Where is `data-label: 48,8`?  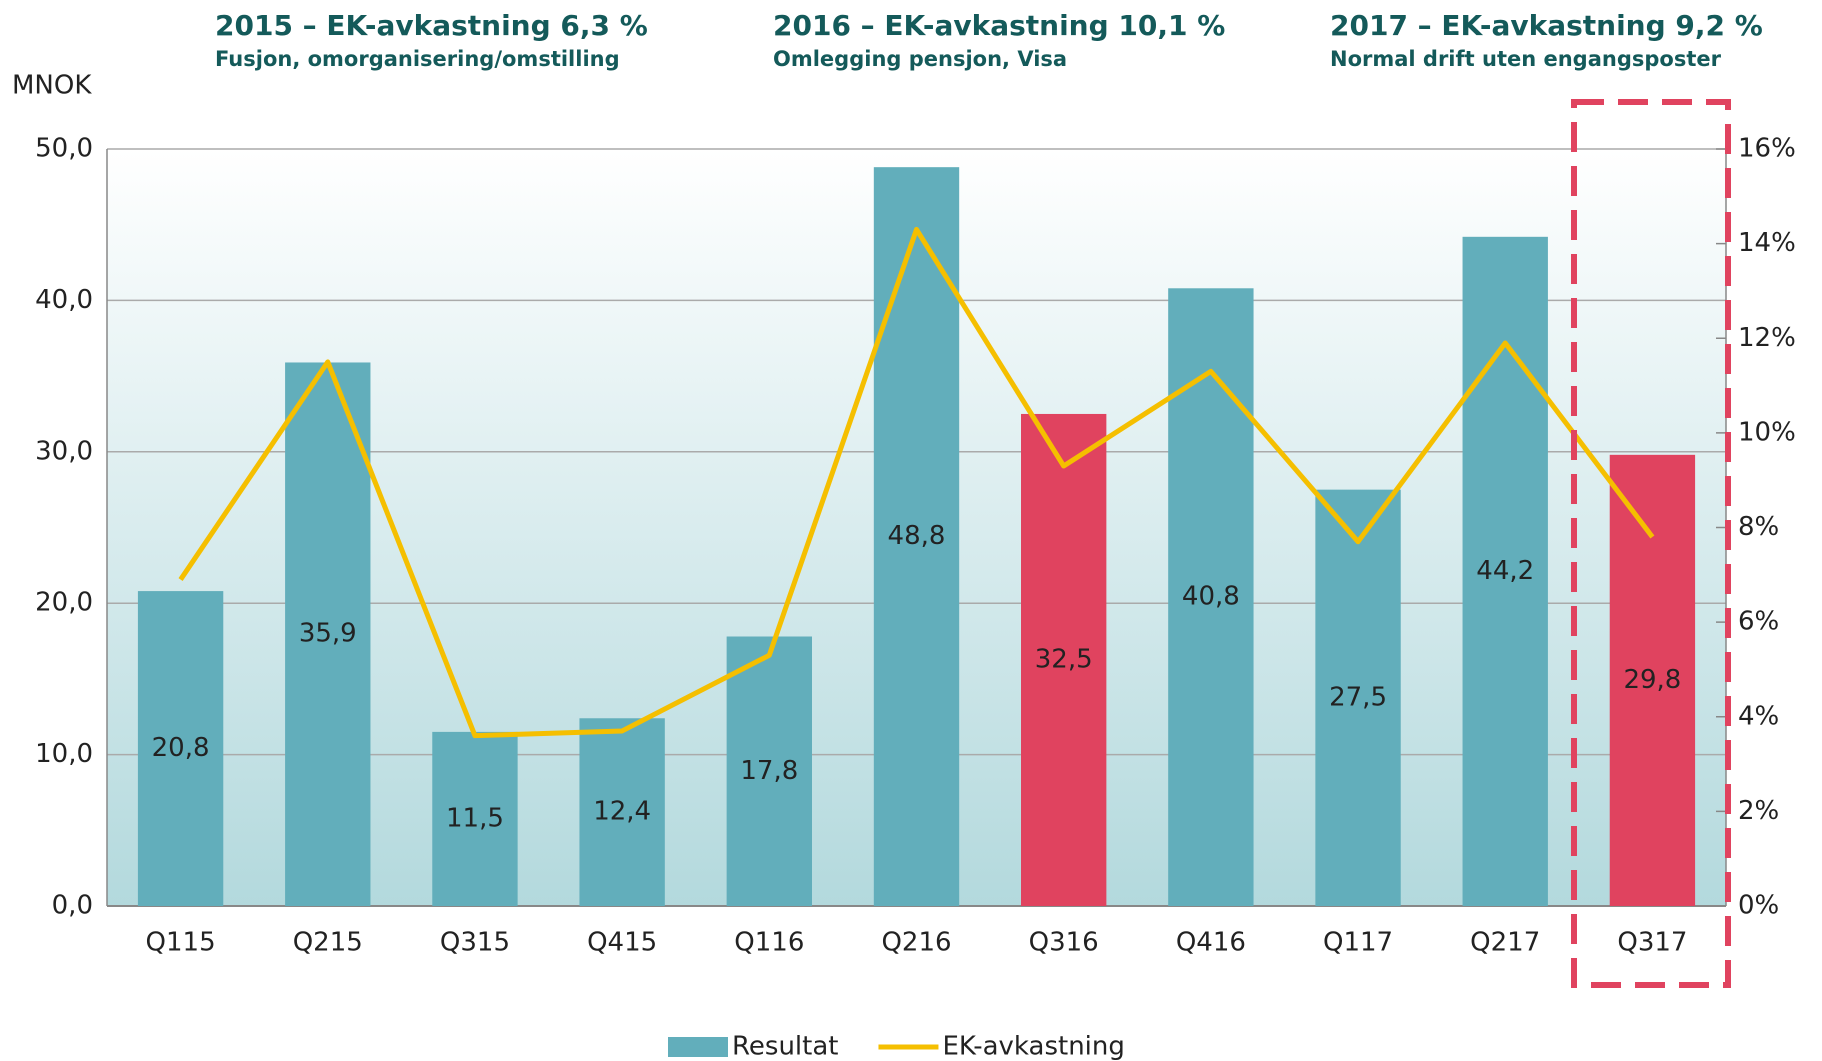 data-label: 48,8 is located at coordinates (917, 536).